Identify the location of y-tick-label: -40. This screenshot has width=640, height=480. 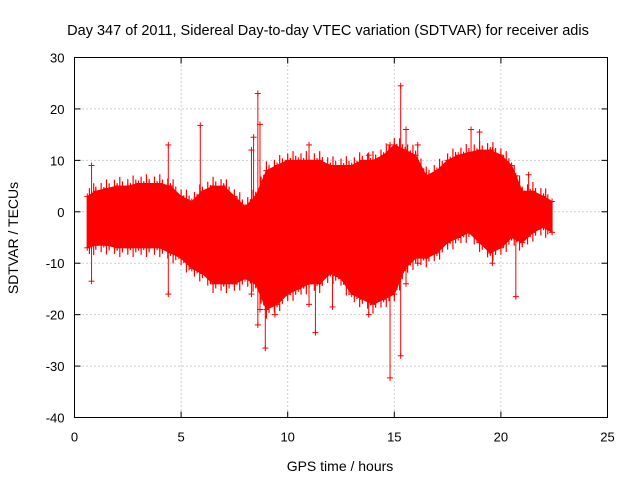
(55, 418).